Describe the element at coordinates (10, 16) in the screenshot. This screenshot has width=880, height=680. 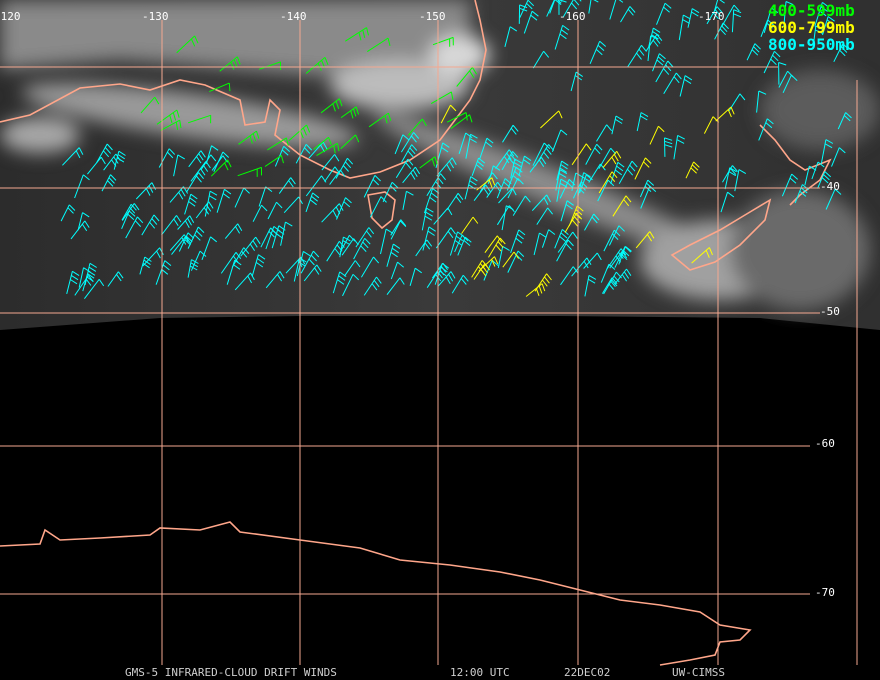
I see `longitude-label: -120` at that location.